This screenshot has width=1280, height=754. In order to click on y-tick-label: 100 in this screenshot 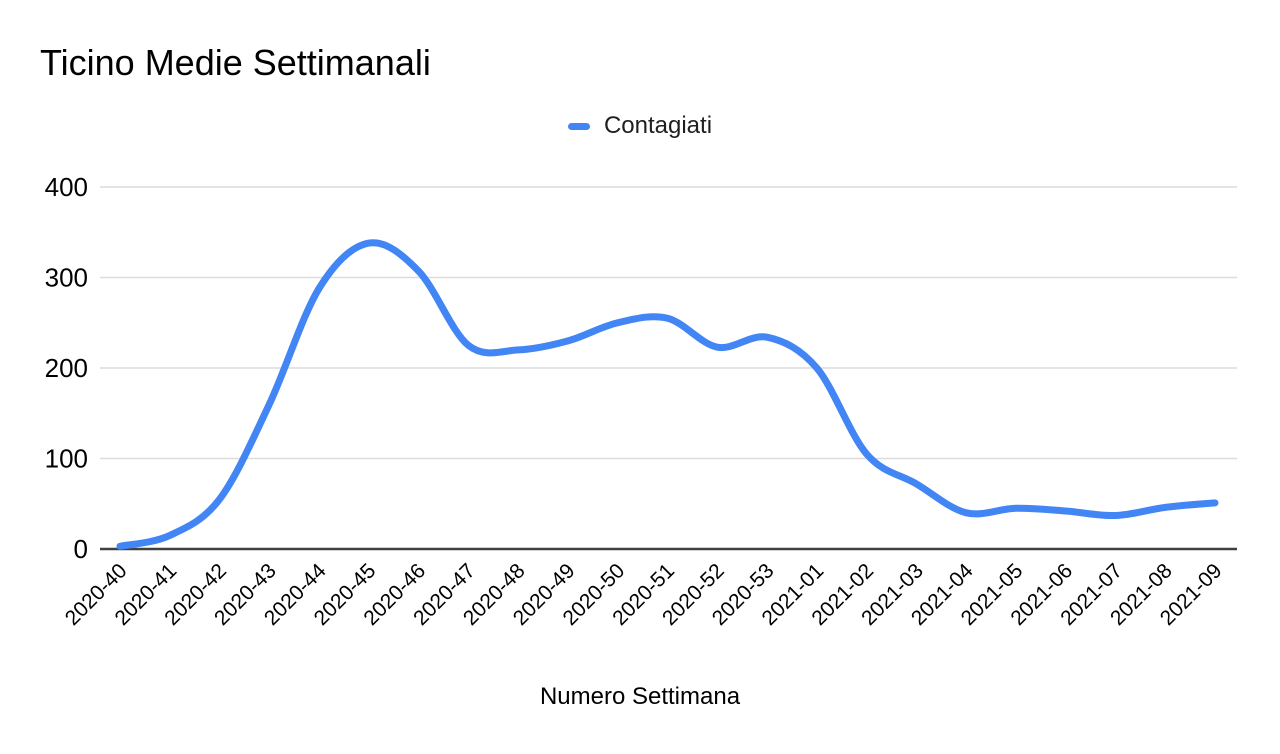, I will do `click(66, 459)`.